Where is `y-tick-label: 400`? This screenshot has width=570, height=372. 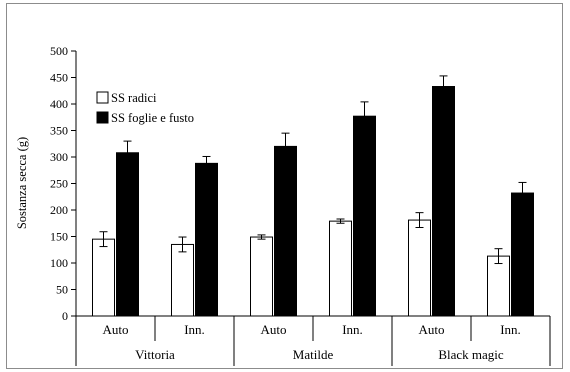
y-tick-label: 400 is located at coordinates (59, 104).